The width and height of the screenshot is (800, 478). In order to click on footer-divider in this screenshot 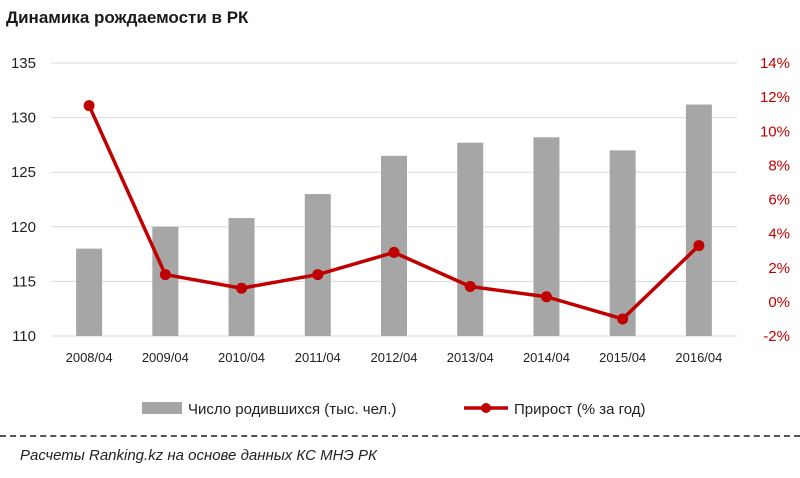, I will do `click(400, 436)`.